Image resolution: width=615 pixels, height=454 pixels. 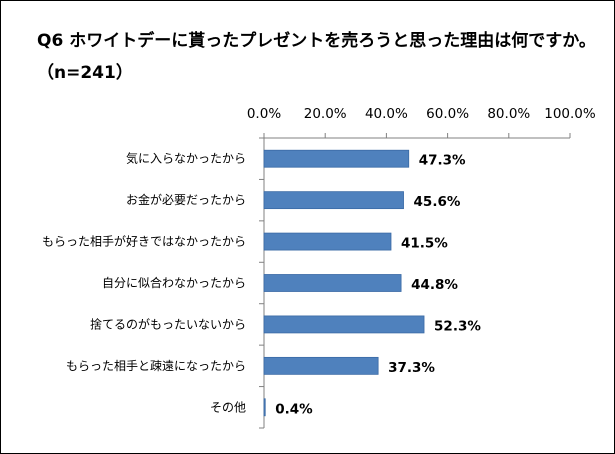 I want to click on x-tick-label: 80.0%, so click(x=508, y=114).